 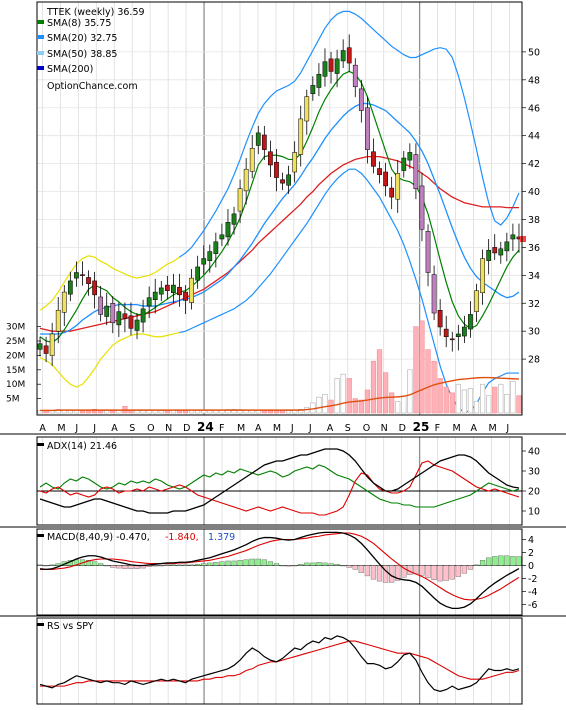 I want to click on month-label: D, so click(x=402, y=428).